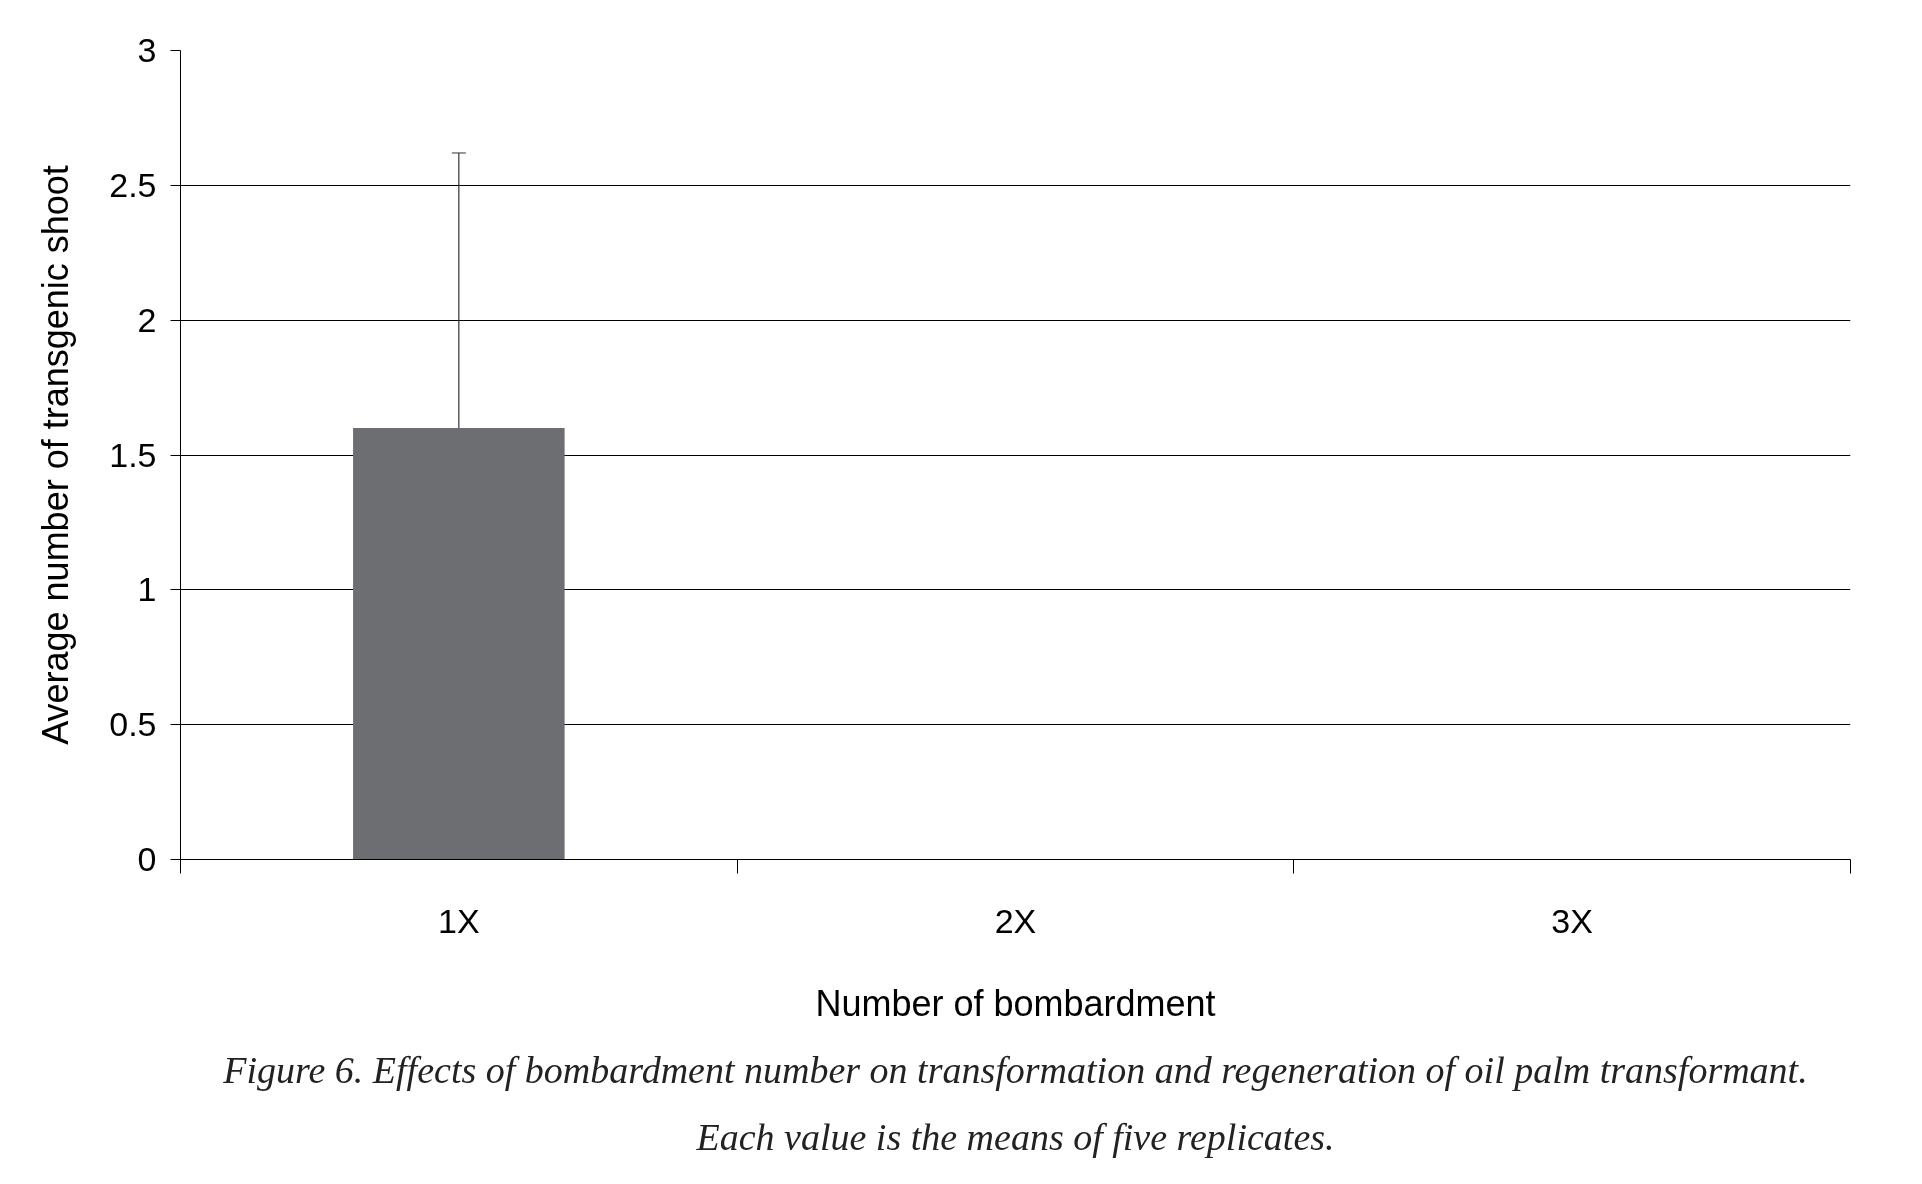  I want to click on x-tick-label: 1X, so click(459, 920).